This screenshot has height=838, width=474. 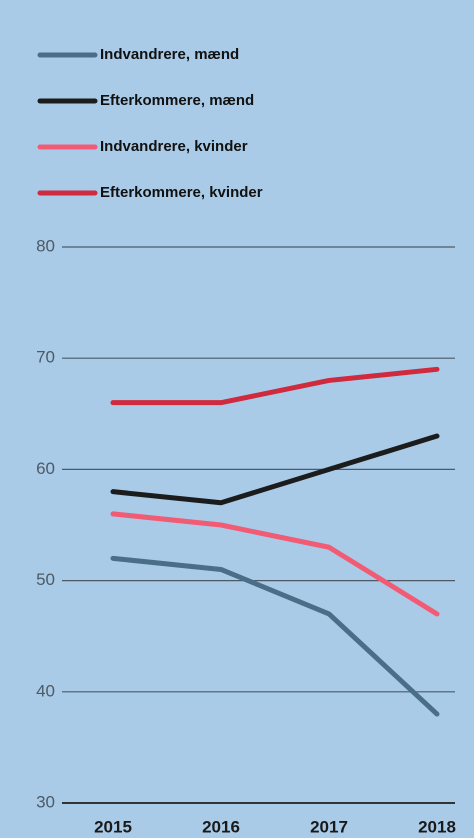 What do you see at coordinates (45, 690) in the screenshot?
I see `y-tick-label: 40` at bounding box center [45, 690].